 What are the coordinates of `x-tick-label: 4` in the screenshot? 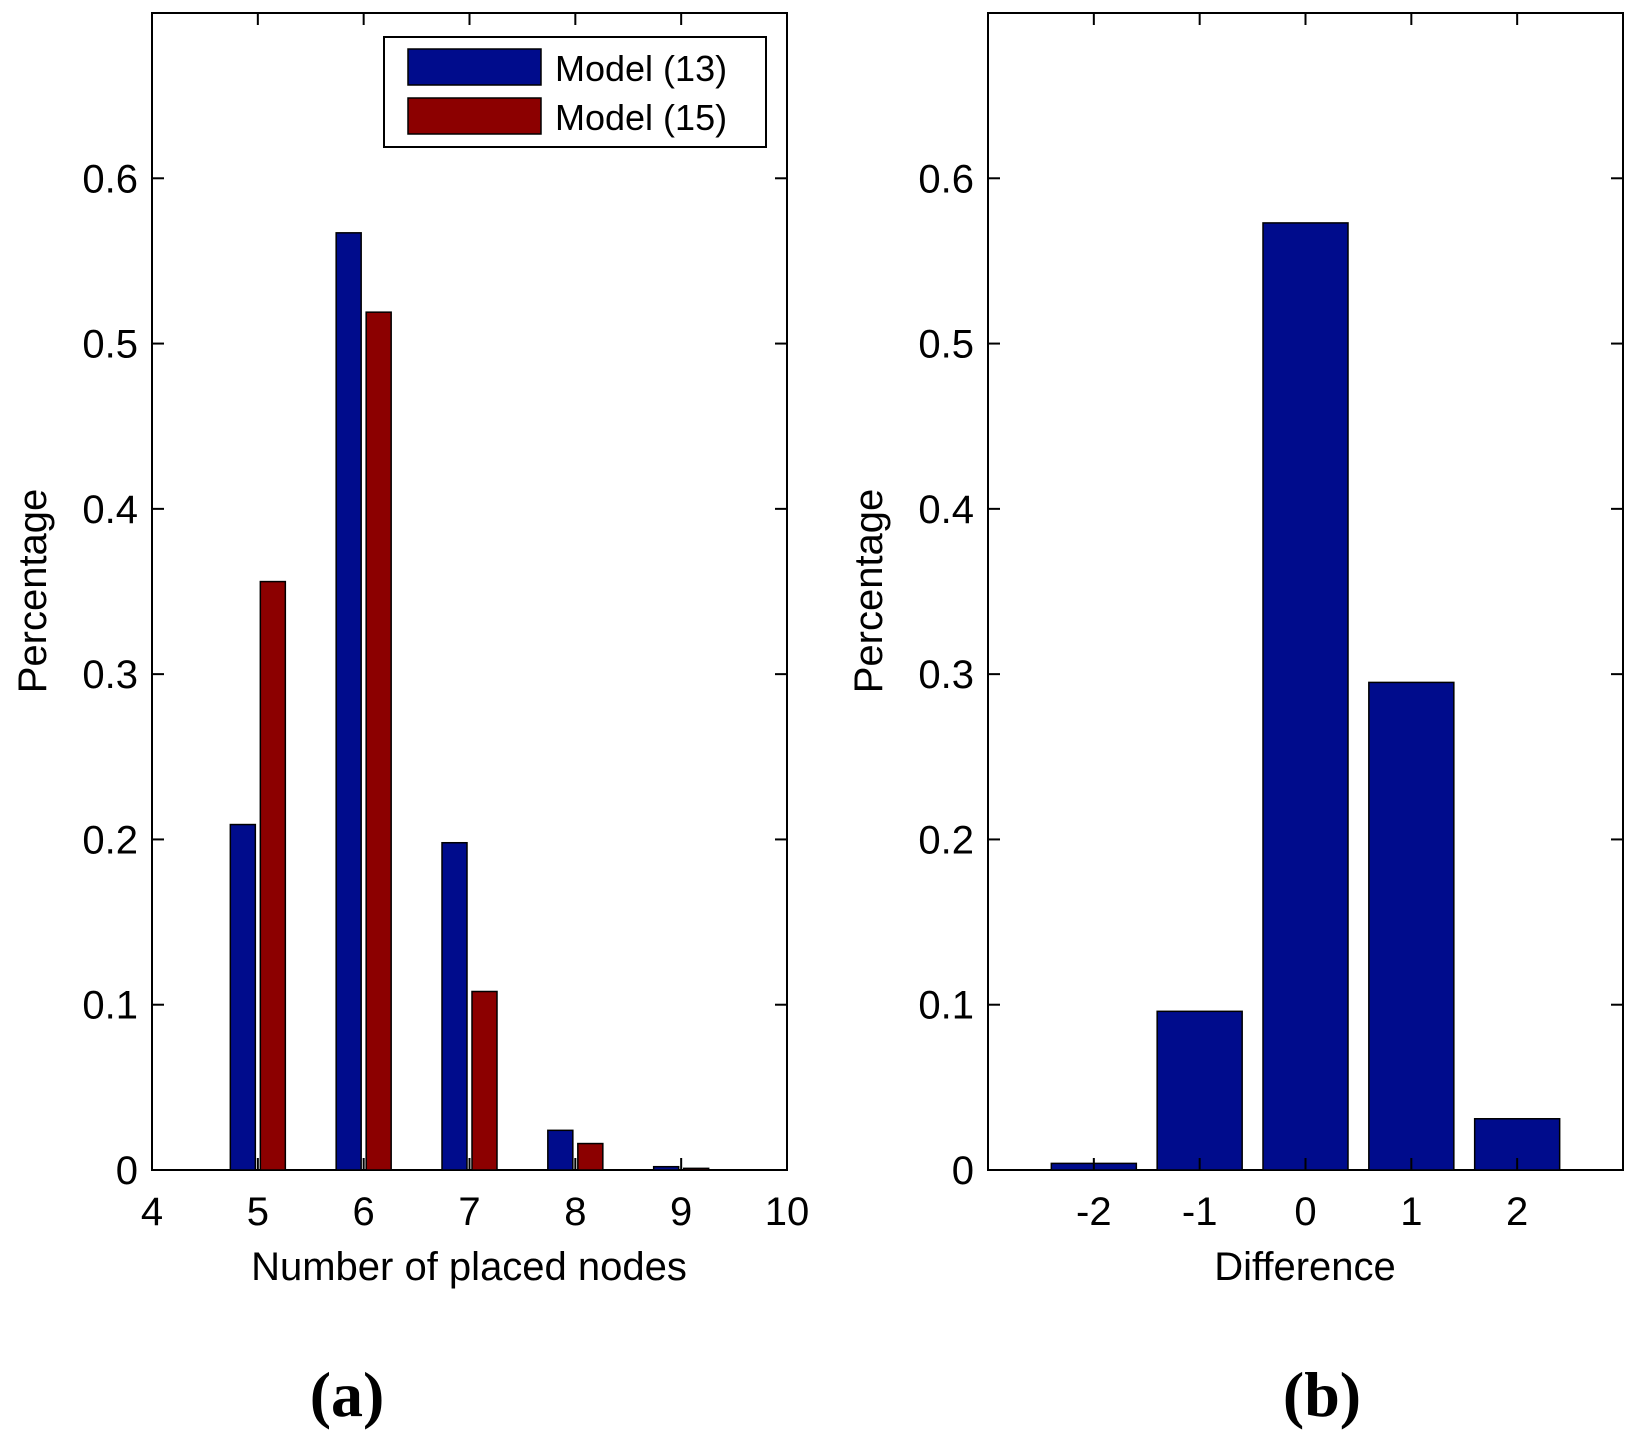 It's located at (152, 1212).